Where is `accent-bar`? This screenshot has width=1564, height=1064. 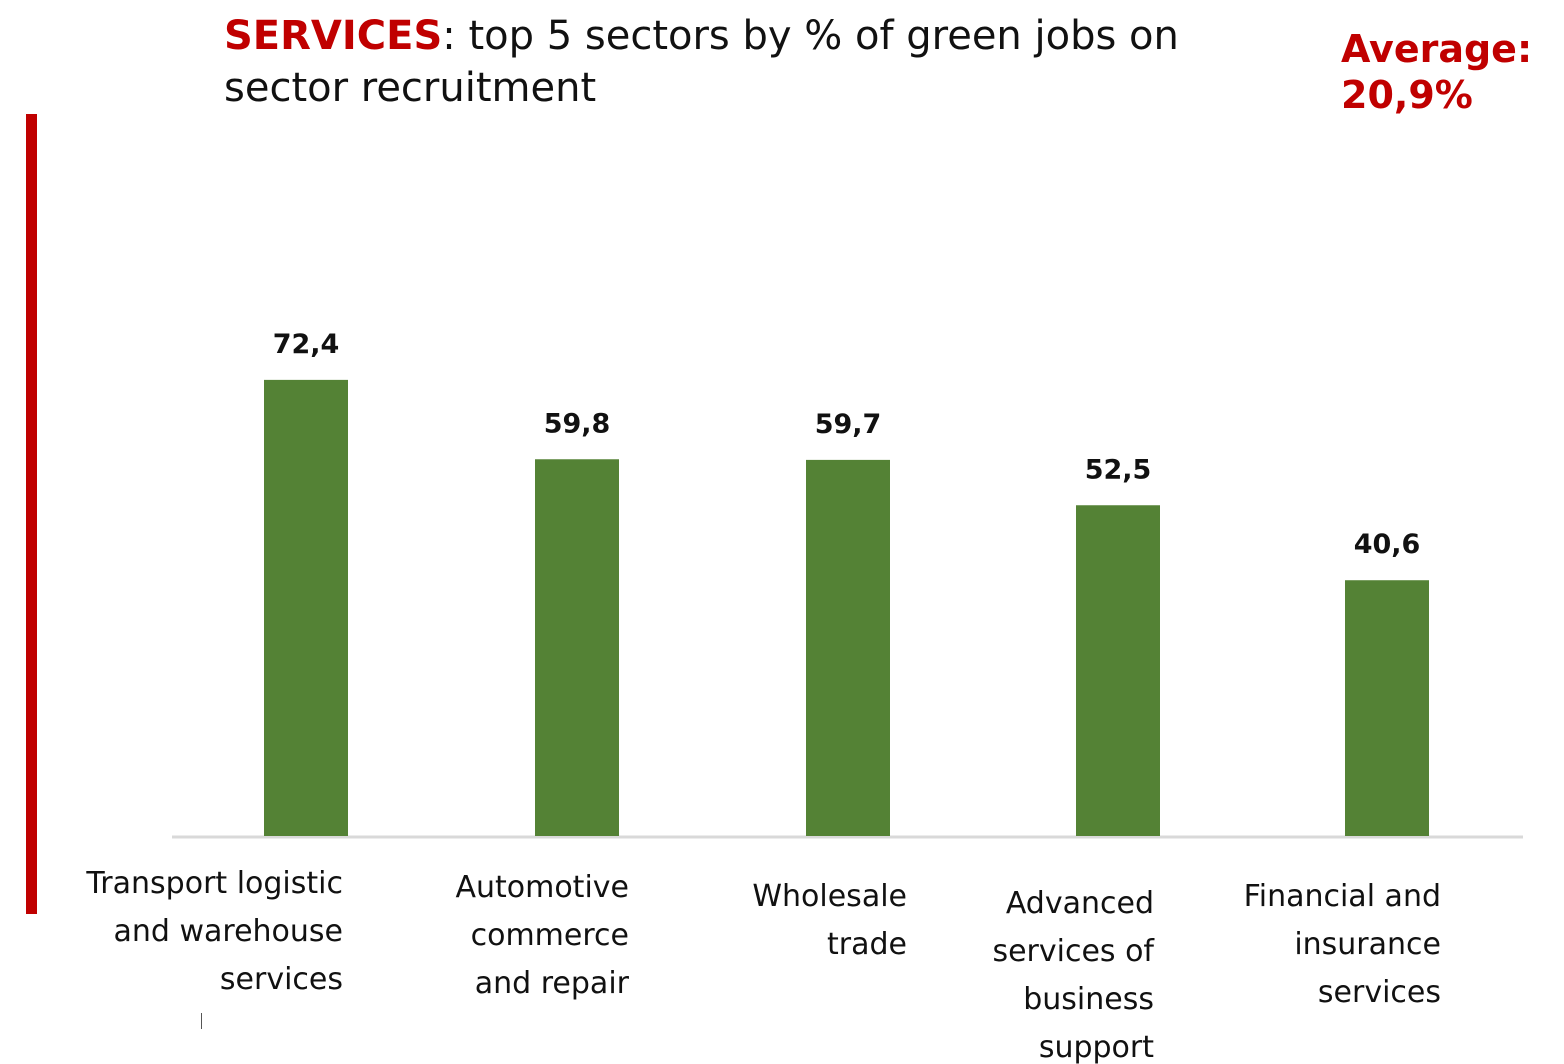 accent-bar is located at coordinates (31, 514).